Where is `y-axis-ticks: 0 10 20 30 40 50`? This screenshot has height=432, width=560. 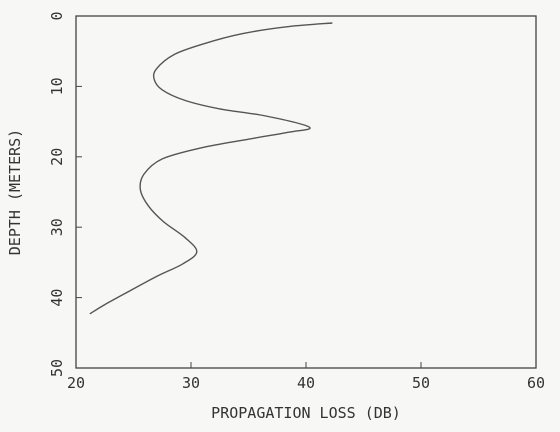 y-axis-ticks: 0 10 20 30 40 50 is located at coordinates (65, 194).